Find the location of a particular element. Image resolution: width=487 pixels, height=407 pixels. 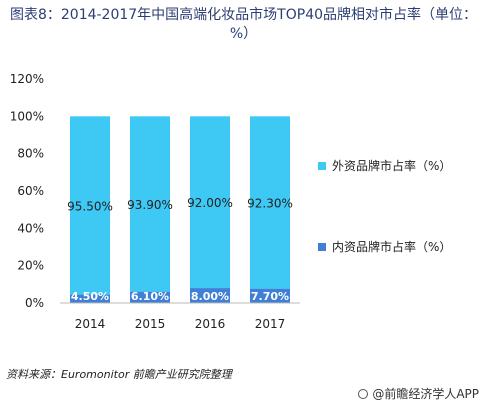

x-axis: 2014 2015 2016 2017 is located at coordinates (180, 316).